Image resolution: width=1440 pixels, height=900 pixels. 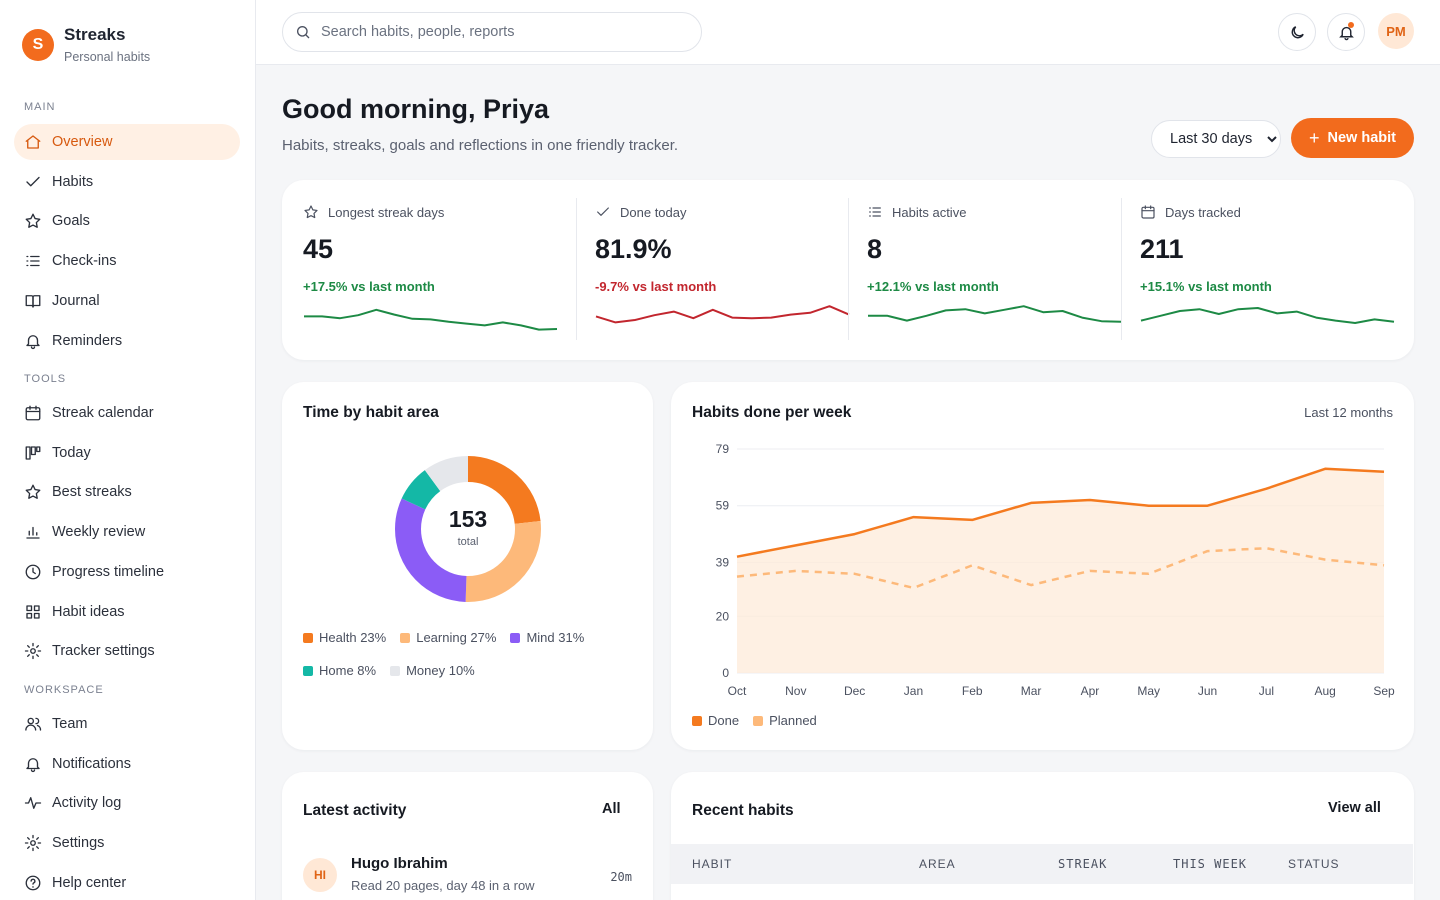 What do you see at coordinates (875, 249) in the screenshot?
I see `kpi-value: 8` at bounding box center [875, 249].